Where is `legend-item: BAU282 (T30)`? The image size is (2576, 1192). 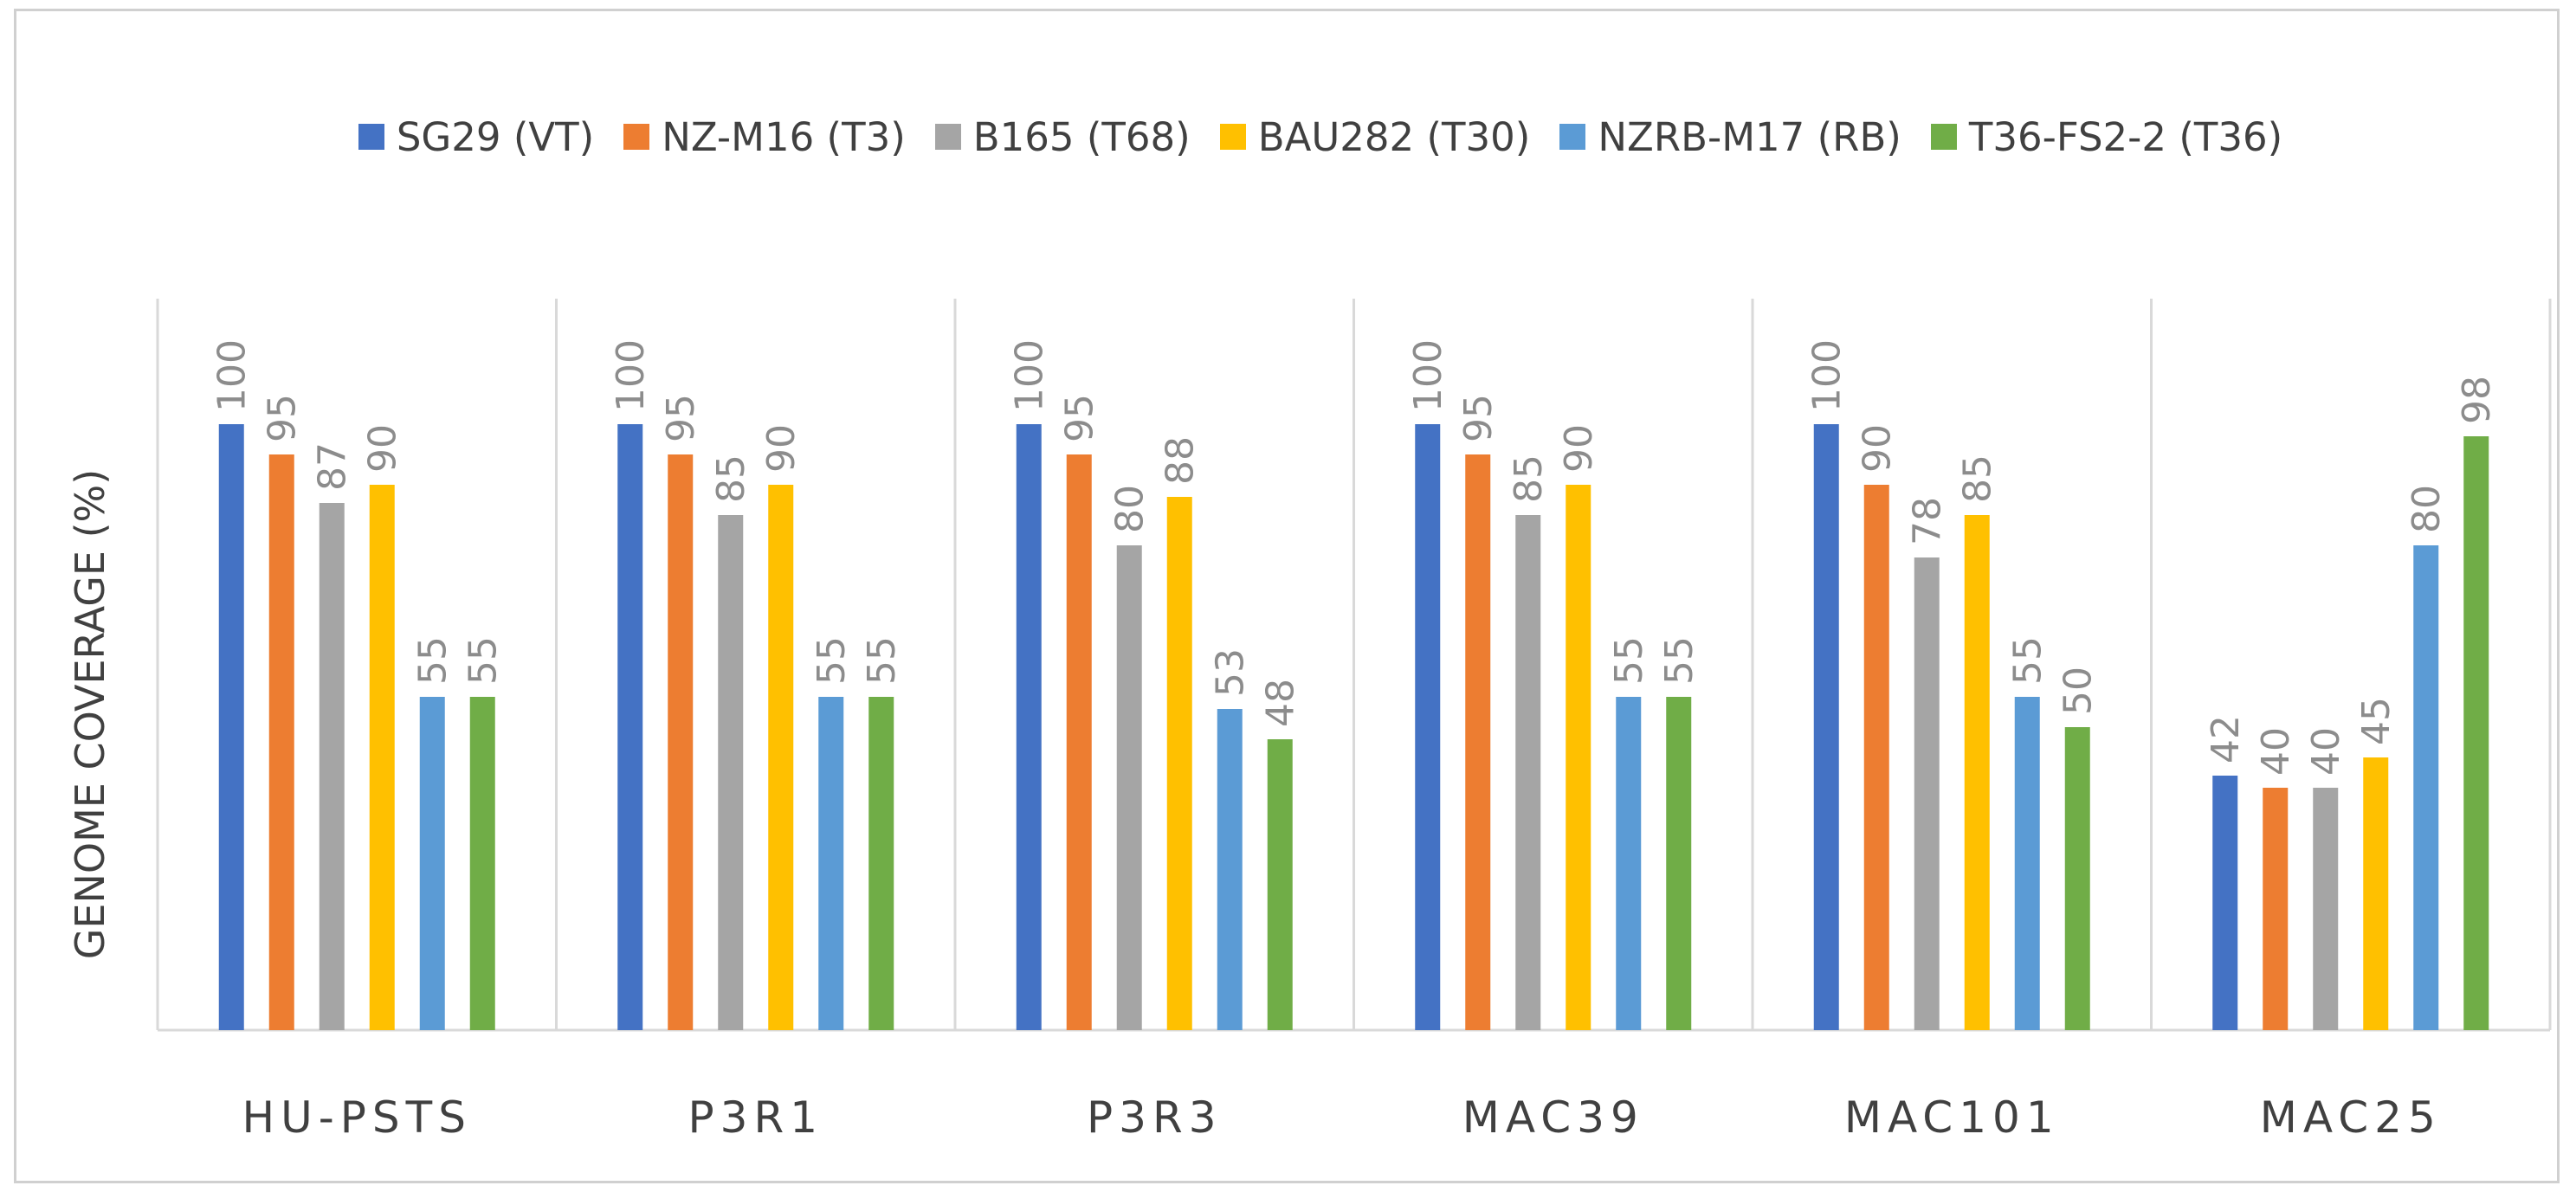 legend-item: BAU282 (T30) is located at coordinates (1375, 136).